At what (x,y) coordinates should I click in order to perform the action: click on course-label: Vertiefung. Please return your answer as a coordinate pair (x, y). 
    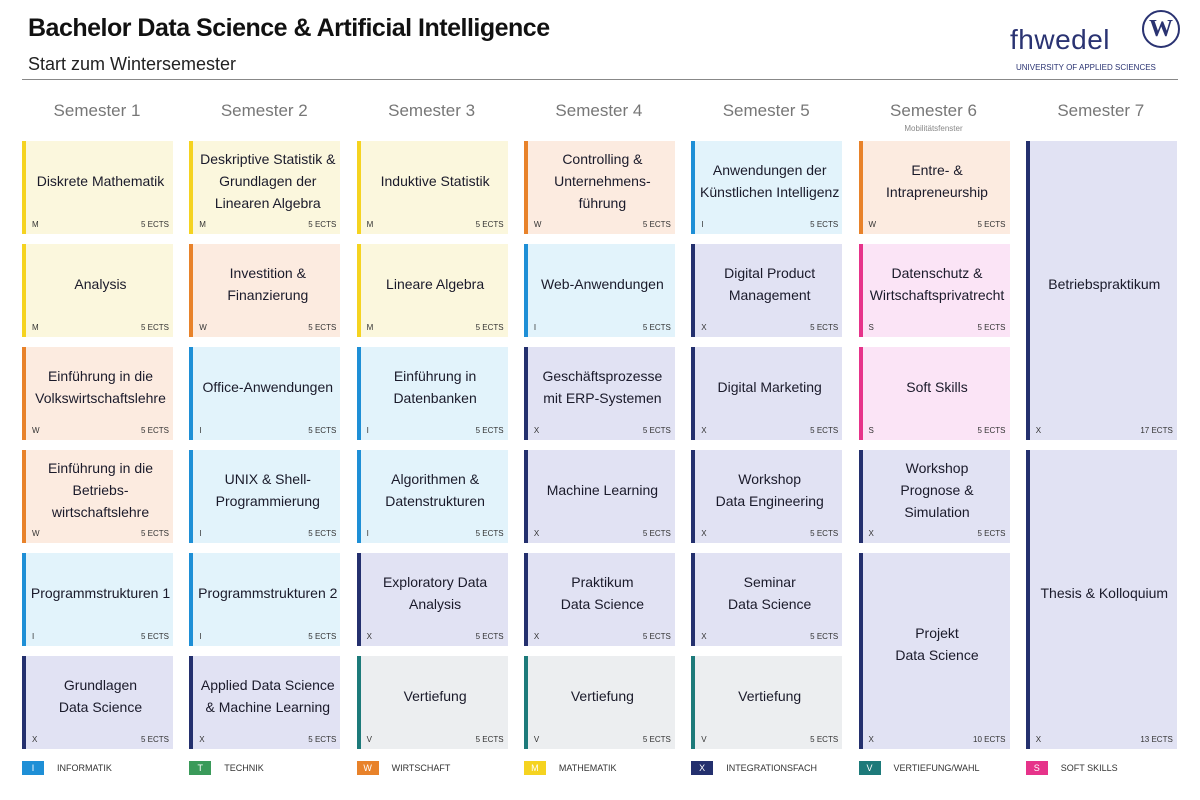
    Looking at the image, I should click on (769, 695).